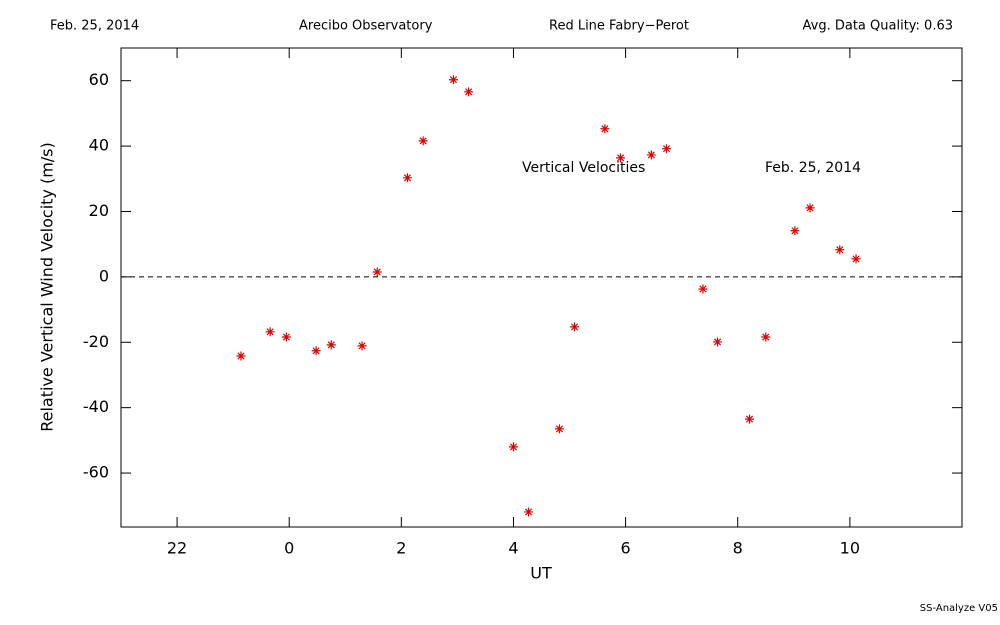 The image size is (1000, 625). What do you see at coordinates (366, 26) in the screenshot?
I see `header-site: Arecibo Observatory` at bounding box center [366, 26].